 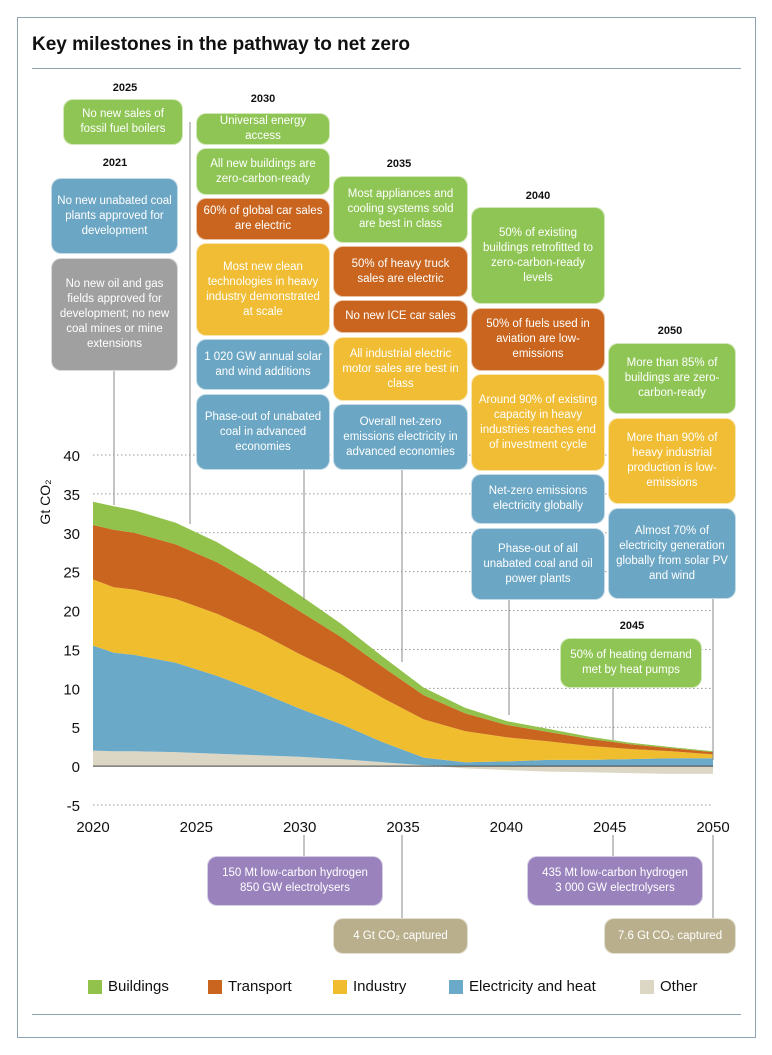 I want to click on milestone-2035-captured: 4 Gt CO₂ captured, so click(x=400, y=936).